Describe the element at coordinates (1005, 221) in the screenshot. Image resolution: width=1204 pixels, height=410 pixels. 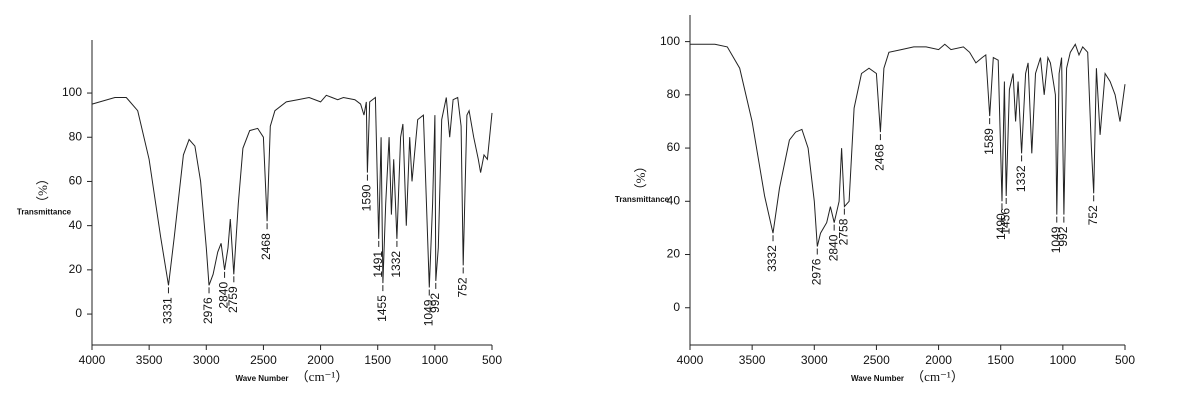
I see `peak-label: 1456` at that location.